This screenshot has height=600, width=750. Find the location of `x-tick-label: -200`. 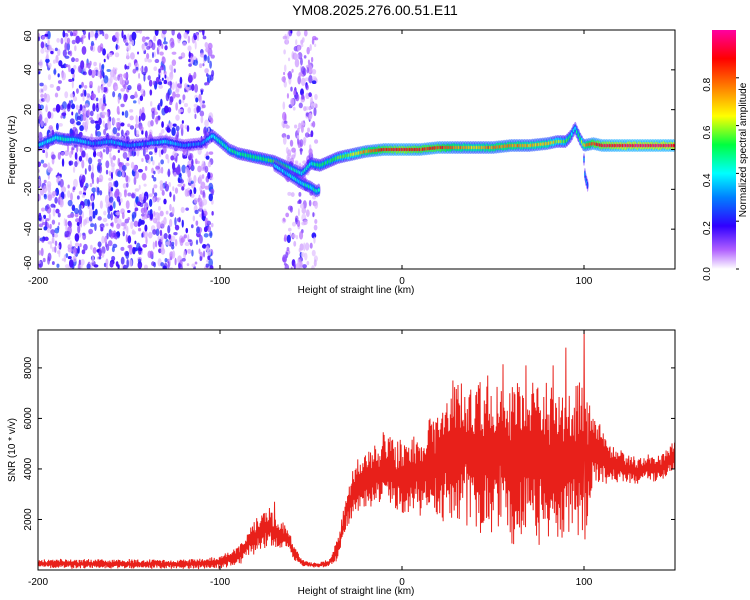

x-tick-label: -200 is located at coordinates (38, 281).